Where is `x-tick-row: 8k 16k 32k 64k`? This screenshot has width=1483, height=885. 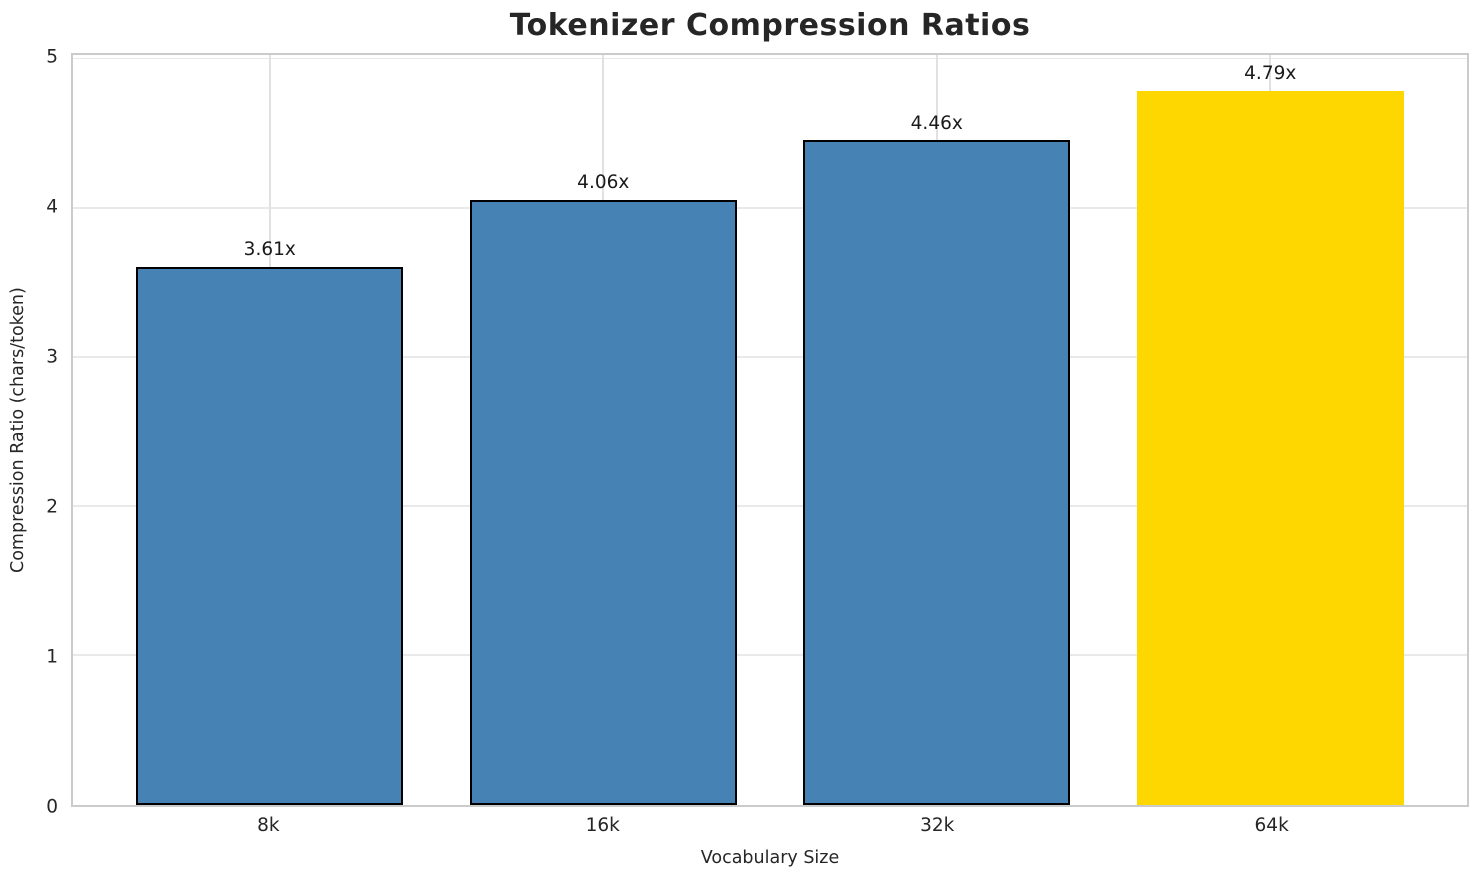 x-tick-row: 8k 16k 32k 64k is located at coordinates (770, 829).